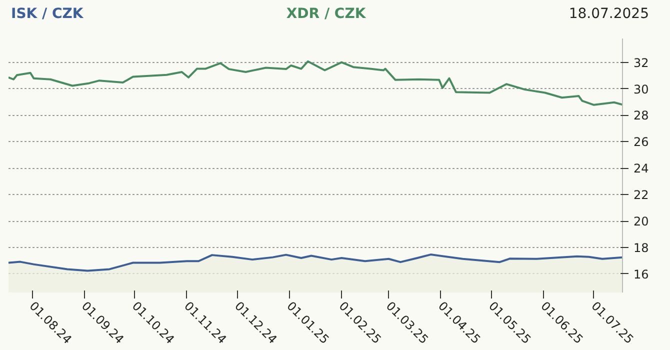 The width and height of the screenshot is (670, 350). I want to click on text: ISK / CZK, so click(47, 14).